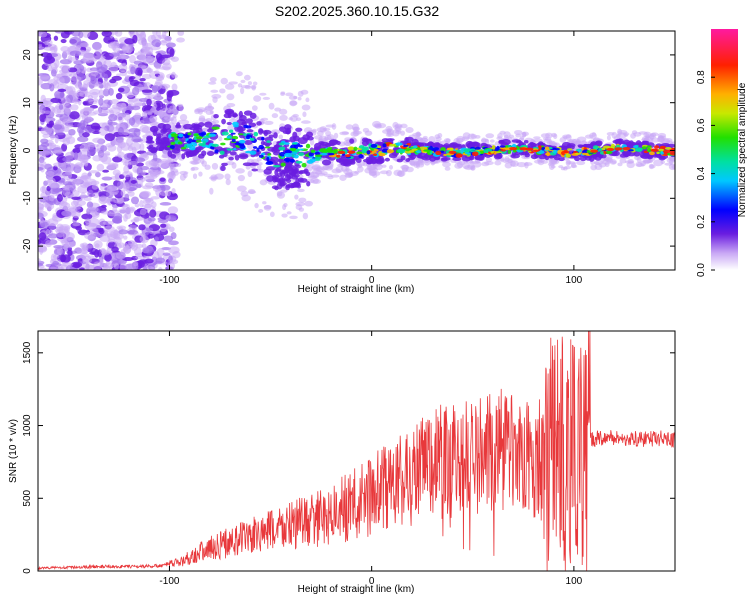 The image size is (750, 605). Describe the element at coordinates (27, 55) in the screenshot. I see `spectrogram-ytick-label-4: 20` at that location.